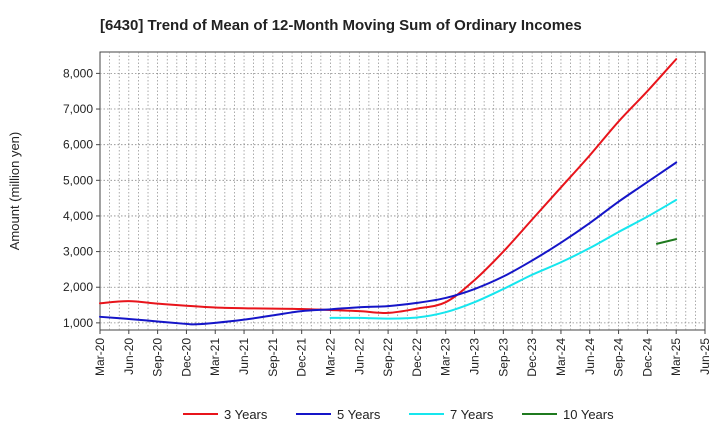  I want to click on y-tick-label: 8,000, so click(78, 73).